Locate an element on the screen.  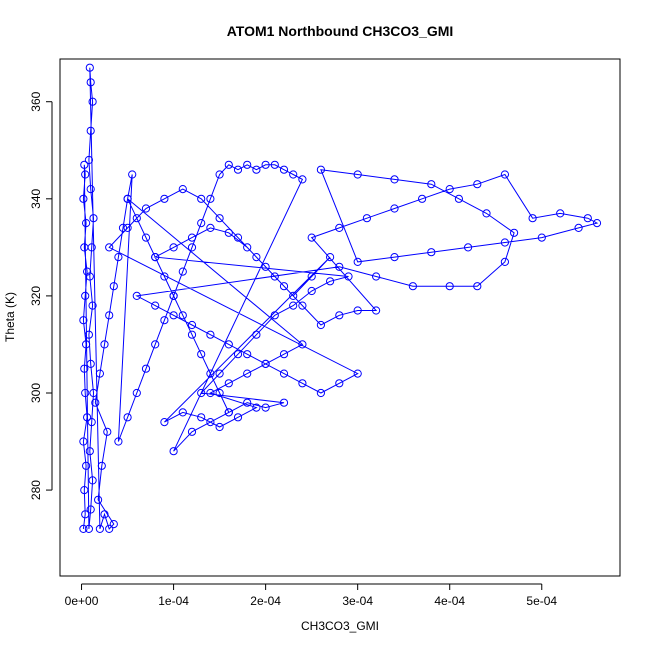
y-tick-label: 360 is located at coordinates (36, 101).